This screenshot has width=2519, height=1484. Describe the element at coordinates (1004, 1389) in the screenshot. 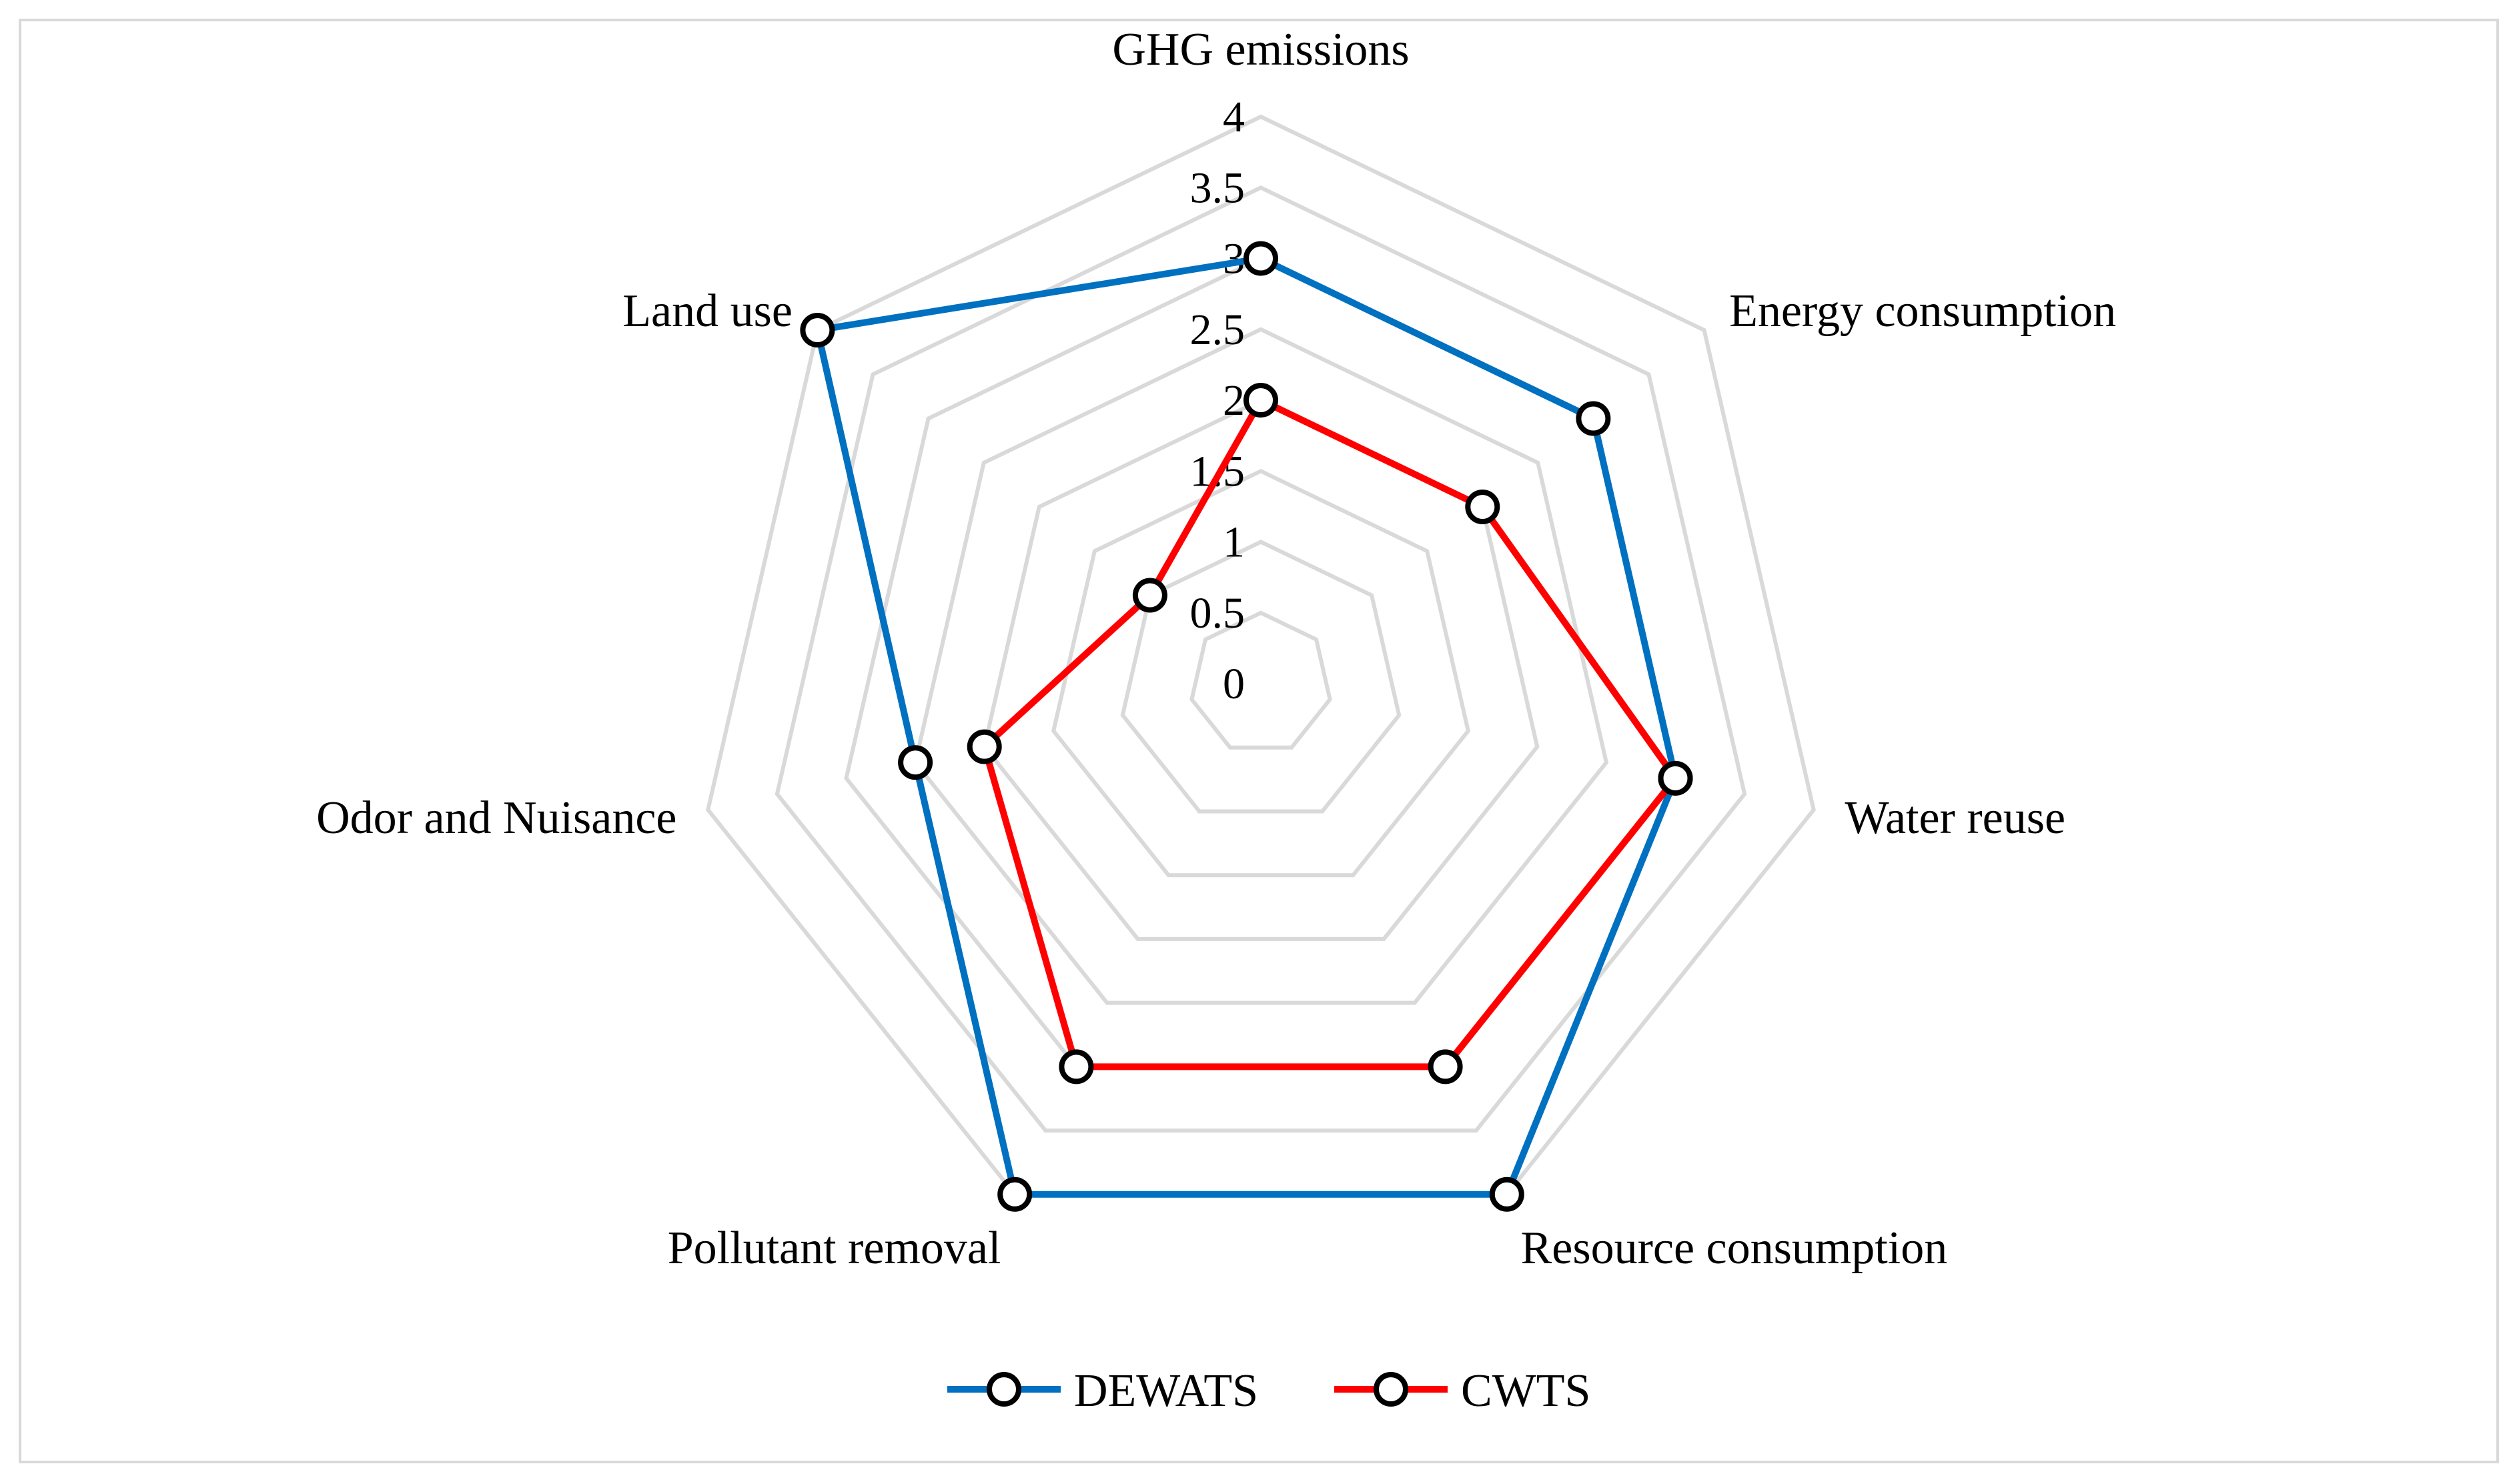

I see `legend-marker-dewats` at that location.